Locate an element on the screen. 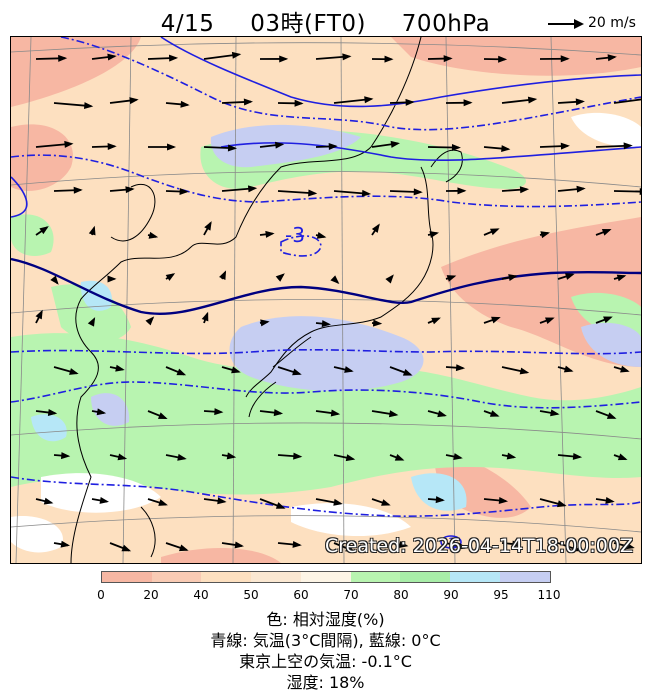 Image resolution: width=651 pixels, height=698 pixels. colorbar-tick: 20 is located at coordinates (151, 595).